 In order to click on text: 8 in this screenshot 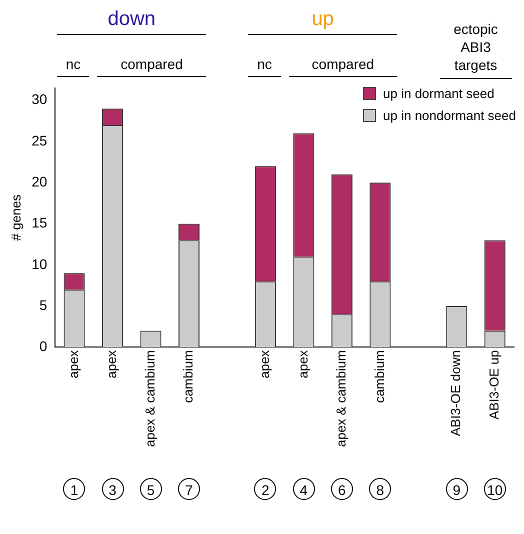, I will do `click(380, 489)`.